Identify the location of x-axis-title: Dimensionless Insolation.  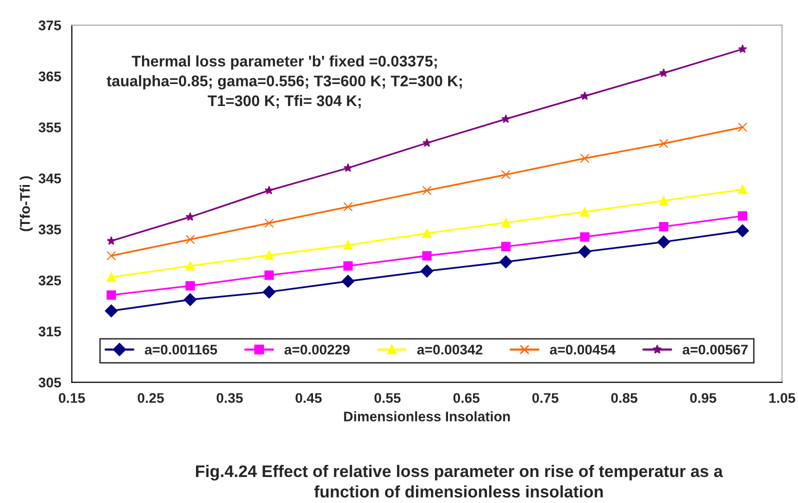
(427, 416).